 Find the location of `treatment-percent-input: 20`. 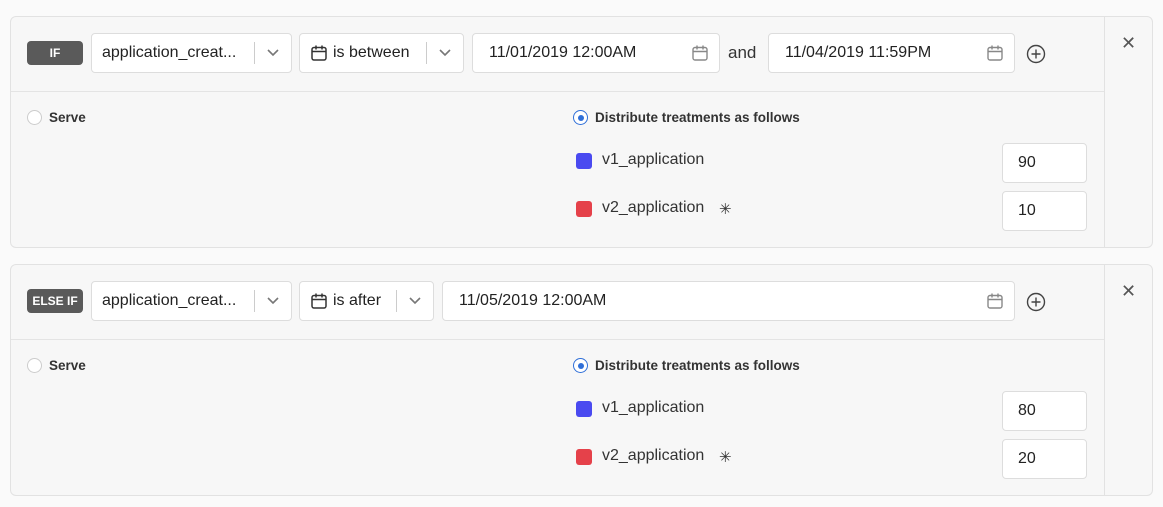

treatment-percent-input: 20 is located at coordinates (1044, 459).